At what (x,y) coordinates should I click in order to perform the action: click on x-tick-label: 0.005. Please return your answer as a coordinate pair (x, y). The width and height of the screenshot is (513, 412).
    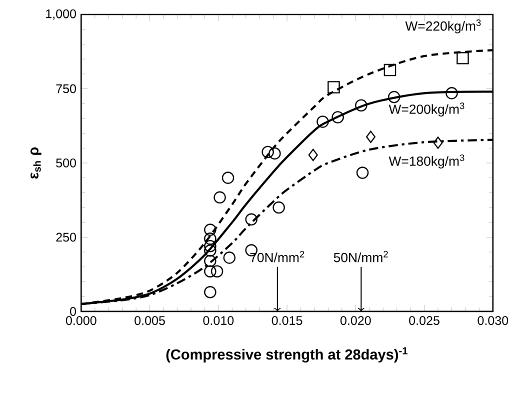
    Looking at the image, I should click on (149, 321).